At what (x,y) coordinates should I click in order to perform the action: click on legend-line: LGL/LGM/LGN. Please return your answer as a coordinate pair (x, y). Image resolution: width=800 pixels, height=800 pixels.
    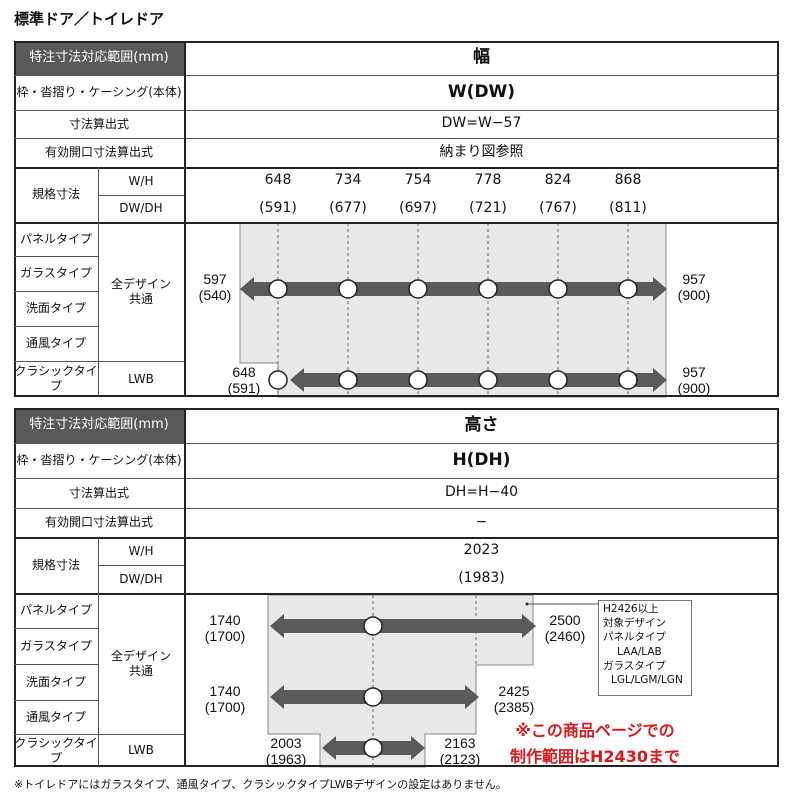
    Looking at the image, I should click on (647, 679).